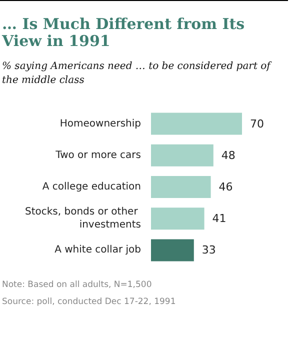  I want to click on y-tick-label: A college education, so click(91, 187).